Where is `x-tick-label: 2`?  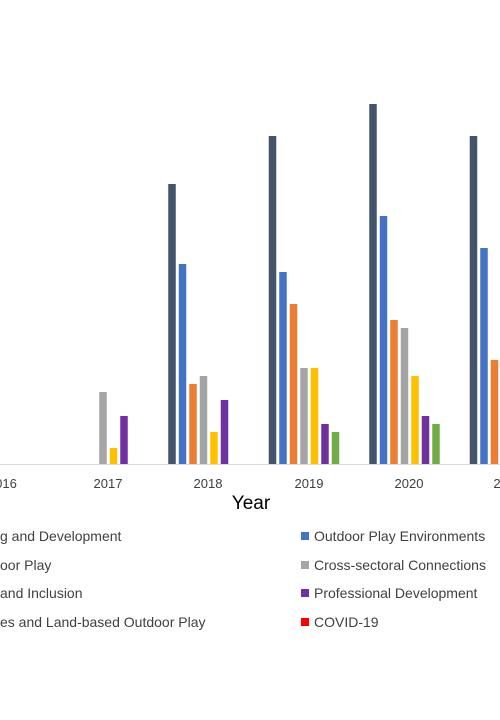
x-tick-label: 2 is located at coordinates (496, 483).